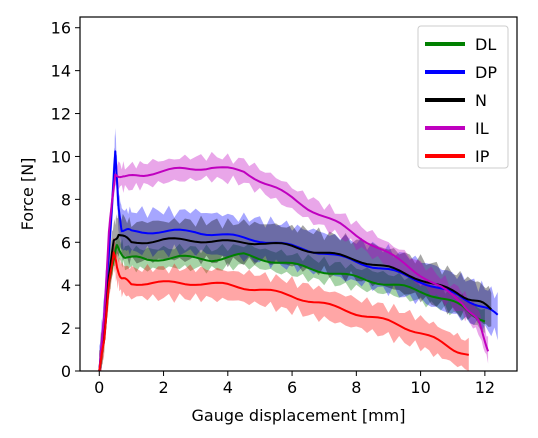 This screenshot has width=538, height=438. What do you see at coordinates (66, 328) in the screenshot?
I see `y-tick-label: 2` at bounding box center [66, 328].